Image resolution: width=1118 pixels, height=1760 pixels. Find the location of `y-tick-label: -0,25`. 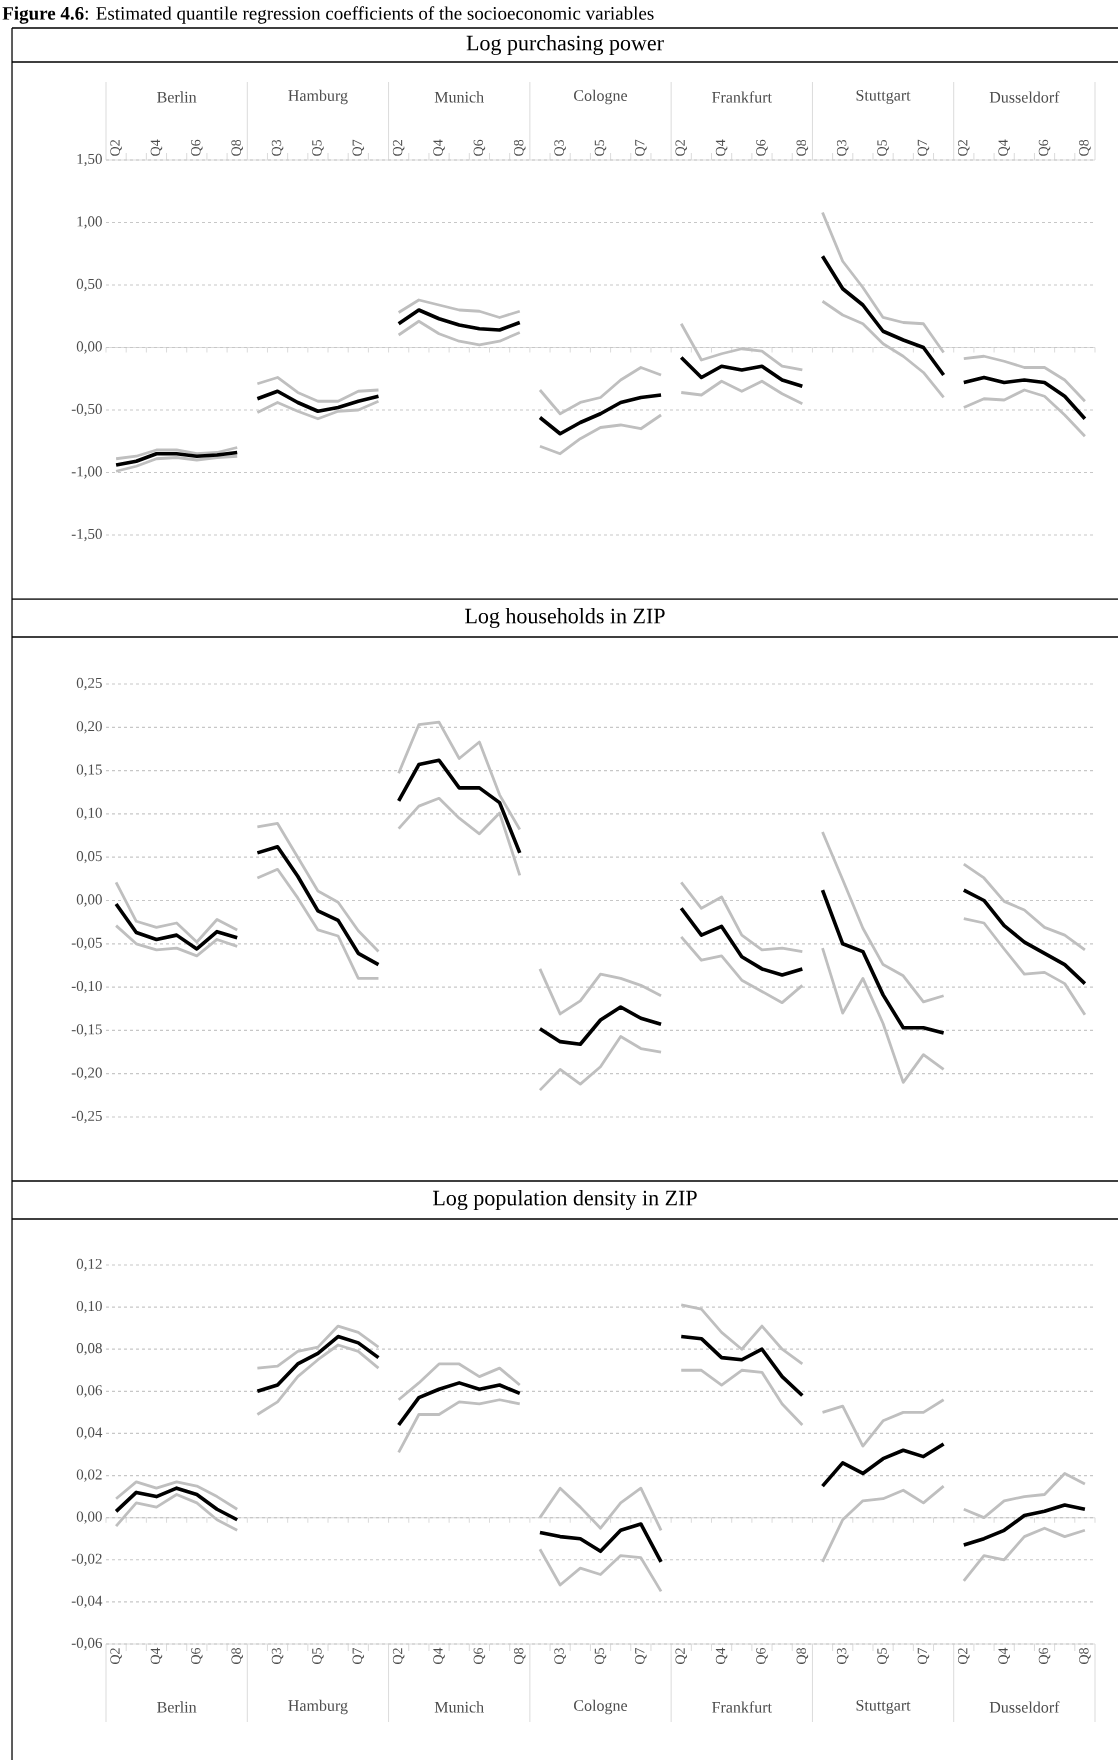

y-tick-label: -0,25 is located at coordinates (86, 1117).